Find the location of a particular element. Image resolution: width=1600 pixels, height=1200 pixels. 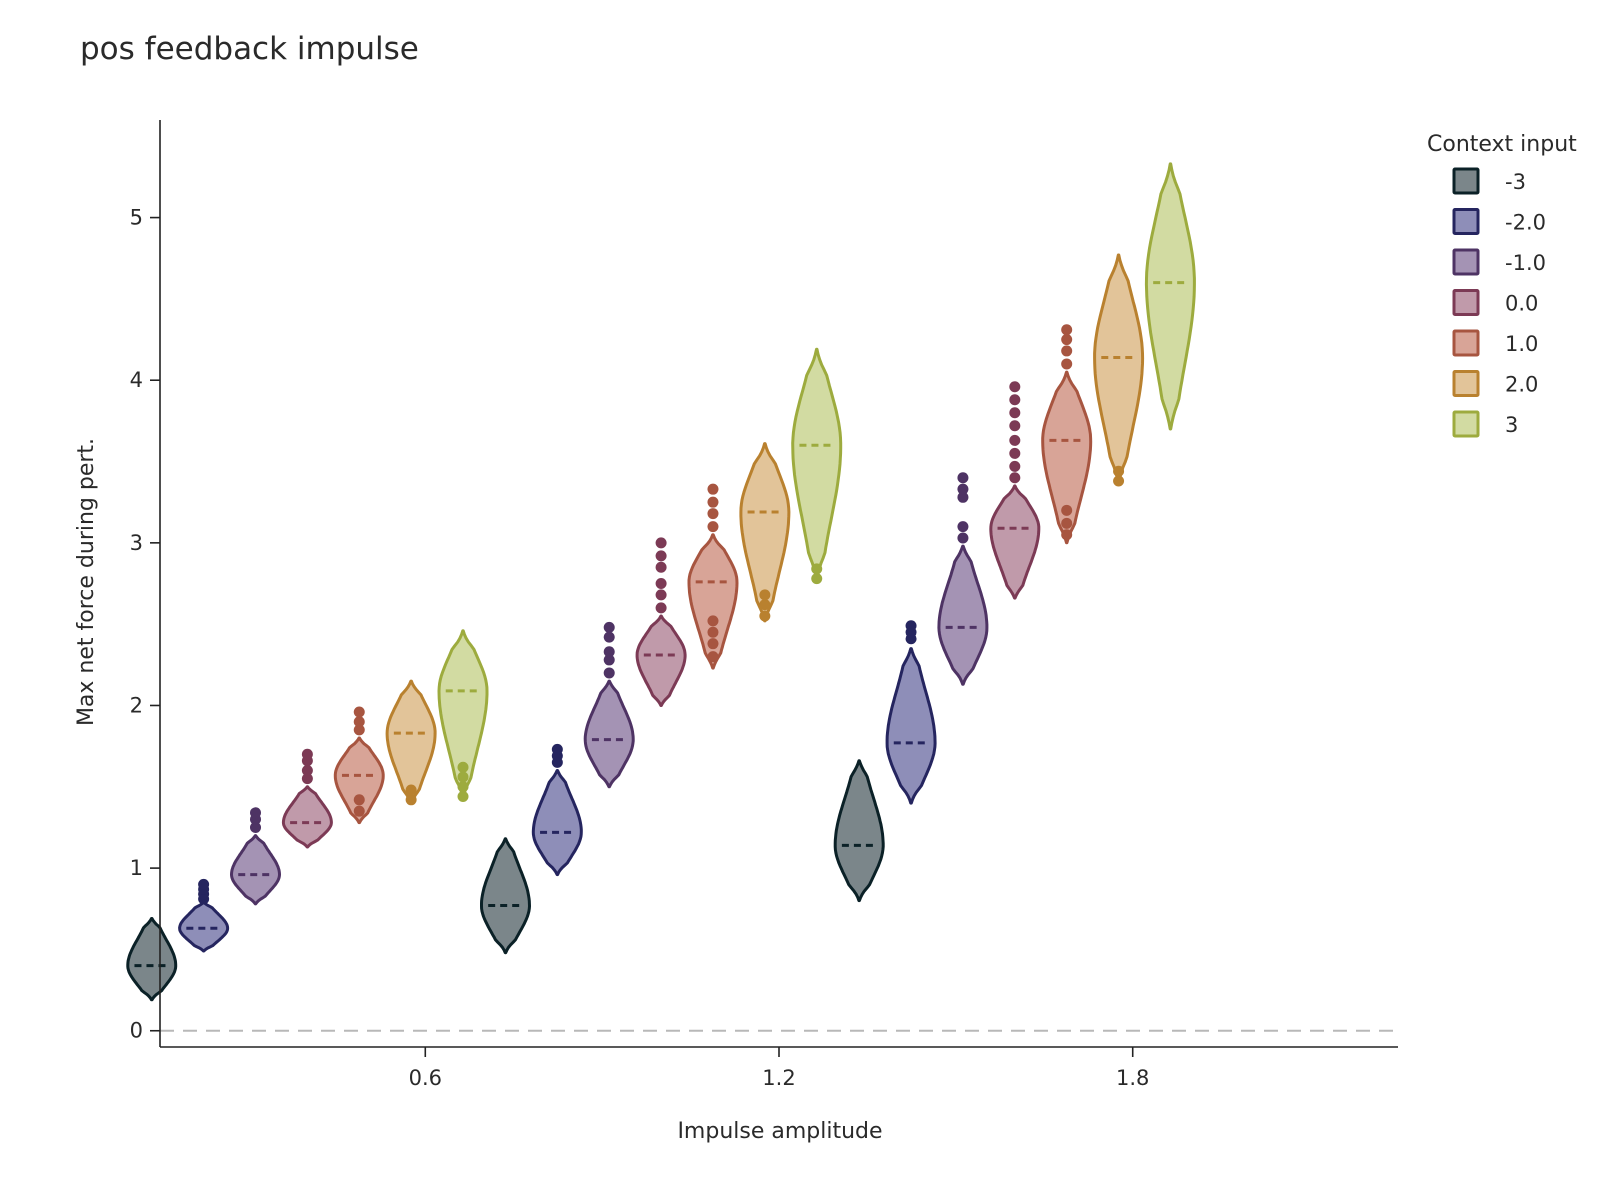

violin-2.0-at-1.6 is located at coordinates (1119, 369).